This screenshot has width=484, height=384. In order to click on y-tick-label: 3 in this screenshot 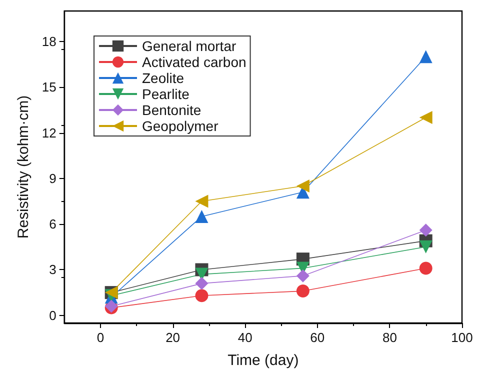, I will do `click(52, 270)`.